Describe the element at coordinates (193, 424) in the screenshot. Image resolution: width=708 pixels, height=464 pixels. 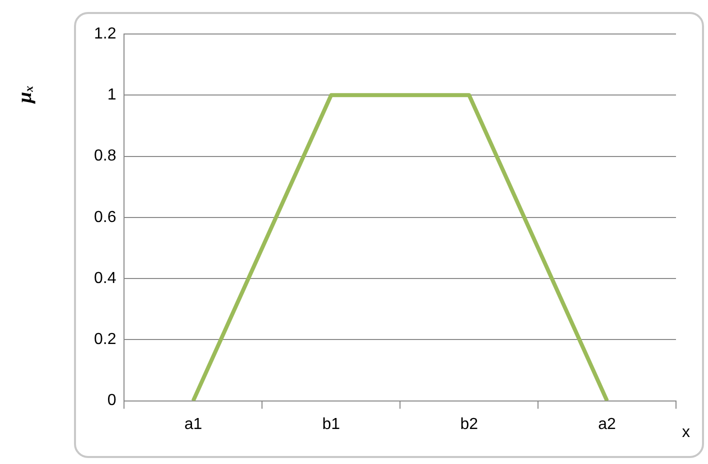
I see `x-tick-label: a1` at that location.